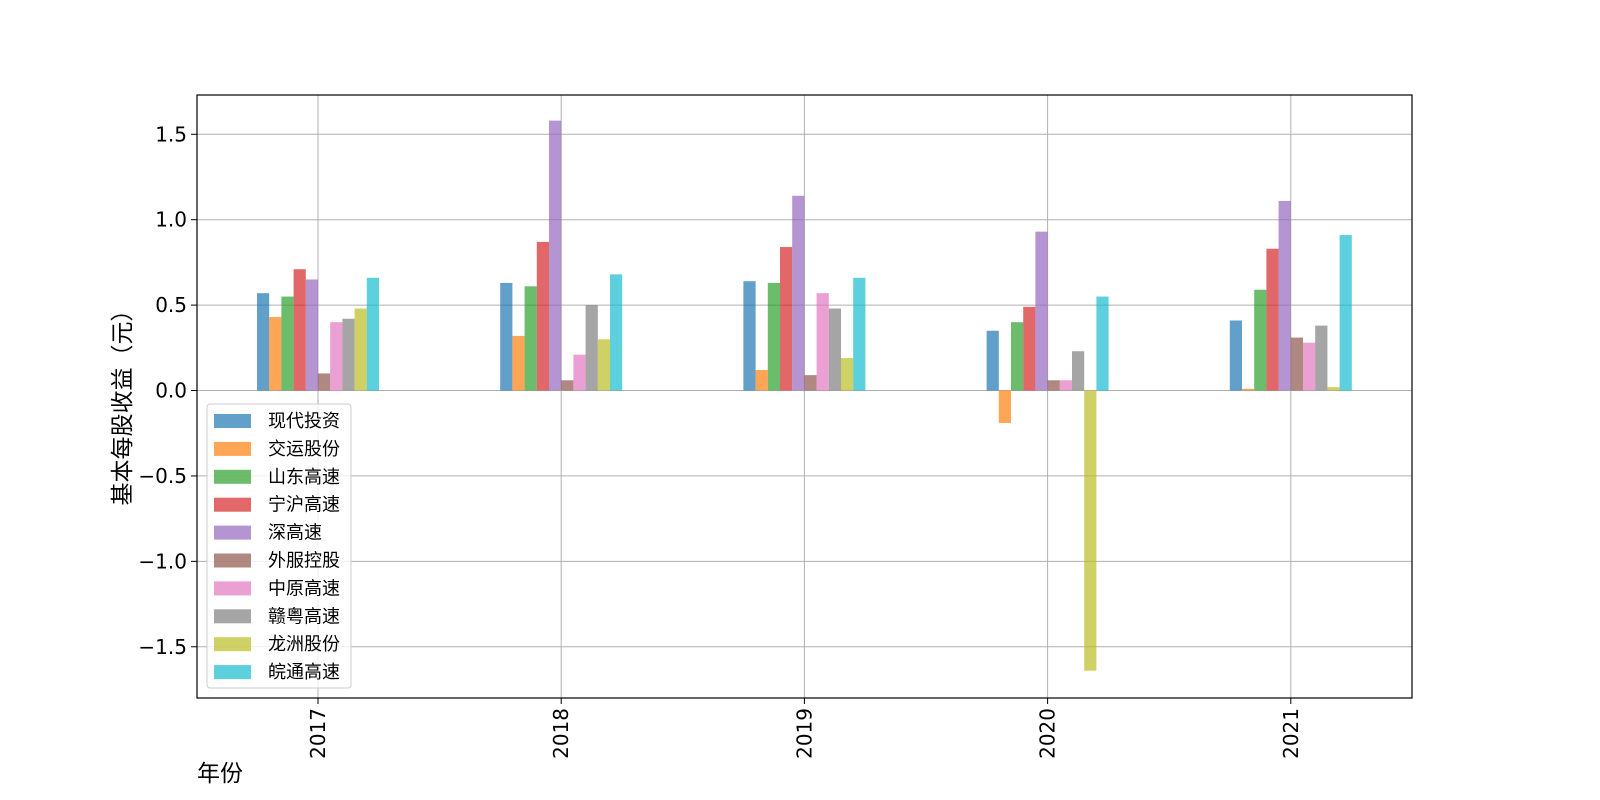  I want to click on y-tick-label: 0.0, so click(171, 391).